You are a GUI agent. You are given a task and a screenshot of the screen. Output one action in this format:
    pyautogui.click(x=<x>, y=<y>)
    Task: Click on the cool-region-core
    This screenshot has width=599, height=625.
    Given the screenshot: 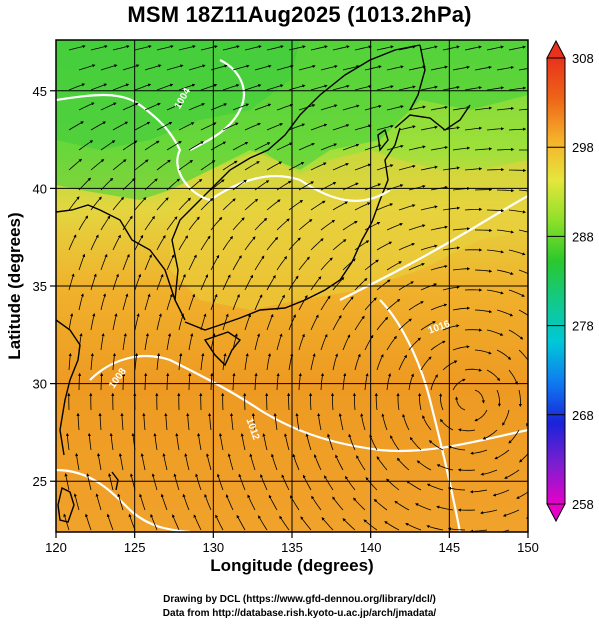 What is the action you would take?
    pyautogui.click(x=178, y=95)
    